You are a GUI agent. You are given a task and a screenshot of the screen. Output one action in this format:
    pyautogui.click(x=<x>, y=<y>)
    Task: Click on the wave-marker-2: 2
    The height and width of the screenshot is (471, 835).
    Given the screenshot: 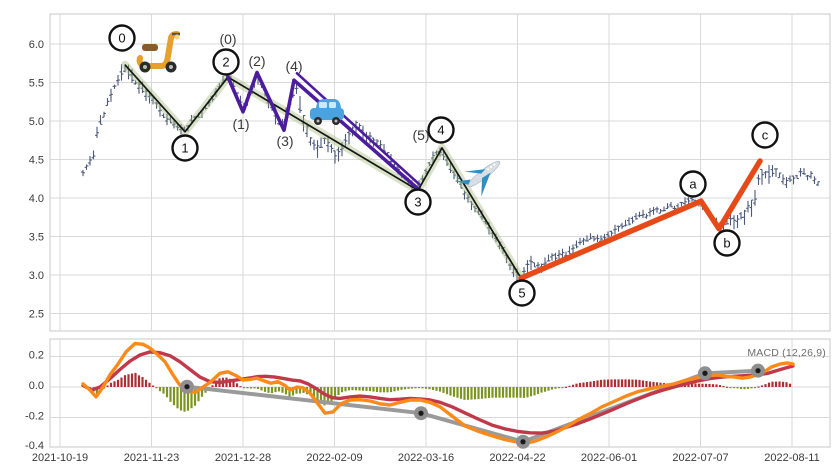 What is the action you would take?
    pyautogui.click(x=226, y=62)
    